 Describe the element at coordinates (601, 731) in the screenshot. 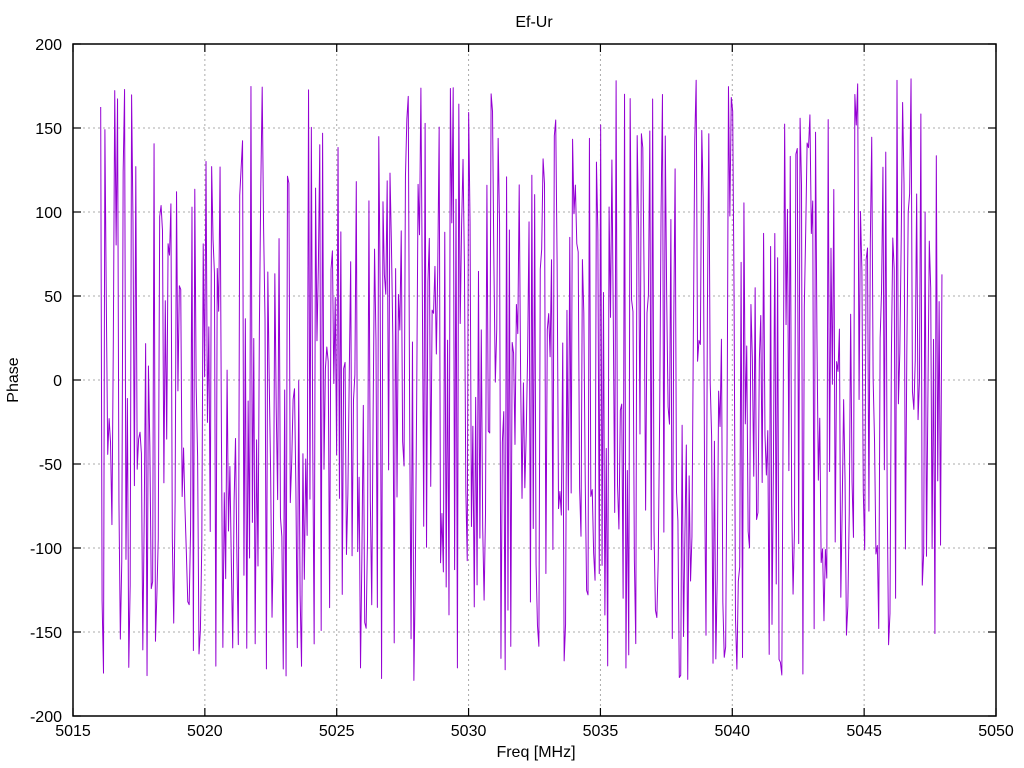

I see `x-tick-label: 5035` at that location.